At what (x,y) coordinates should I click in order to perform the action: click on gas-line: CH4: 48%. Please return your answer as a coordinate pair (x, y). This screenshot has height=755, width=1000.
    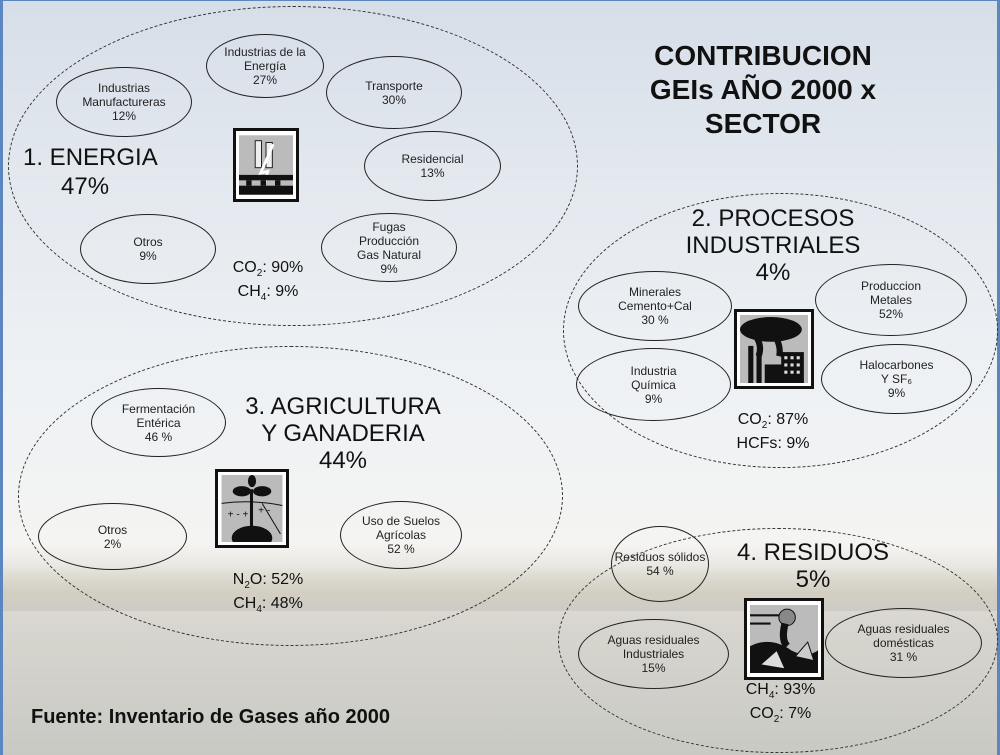
    Looking at the image, I should click on (268, 607).